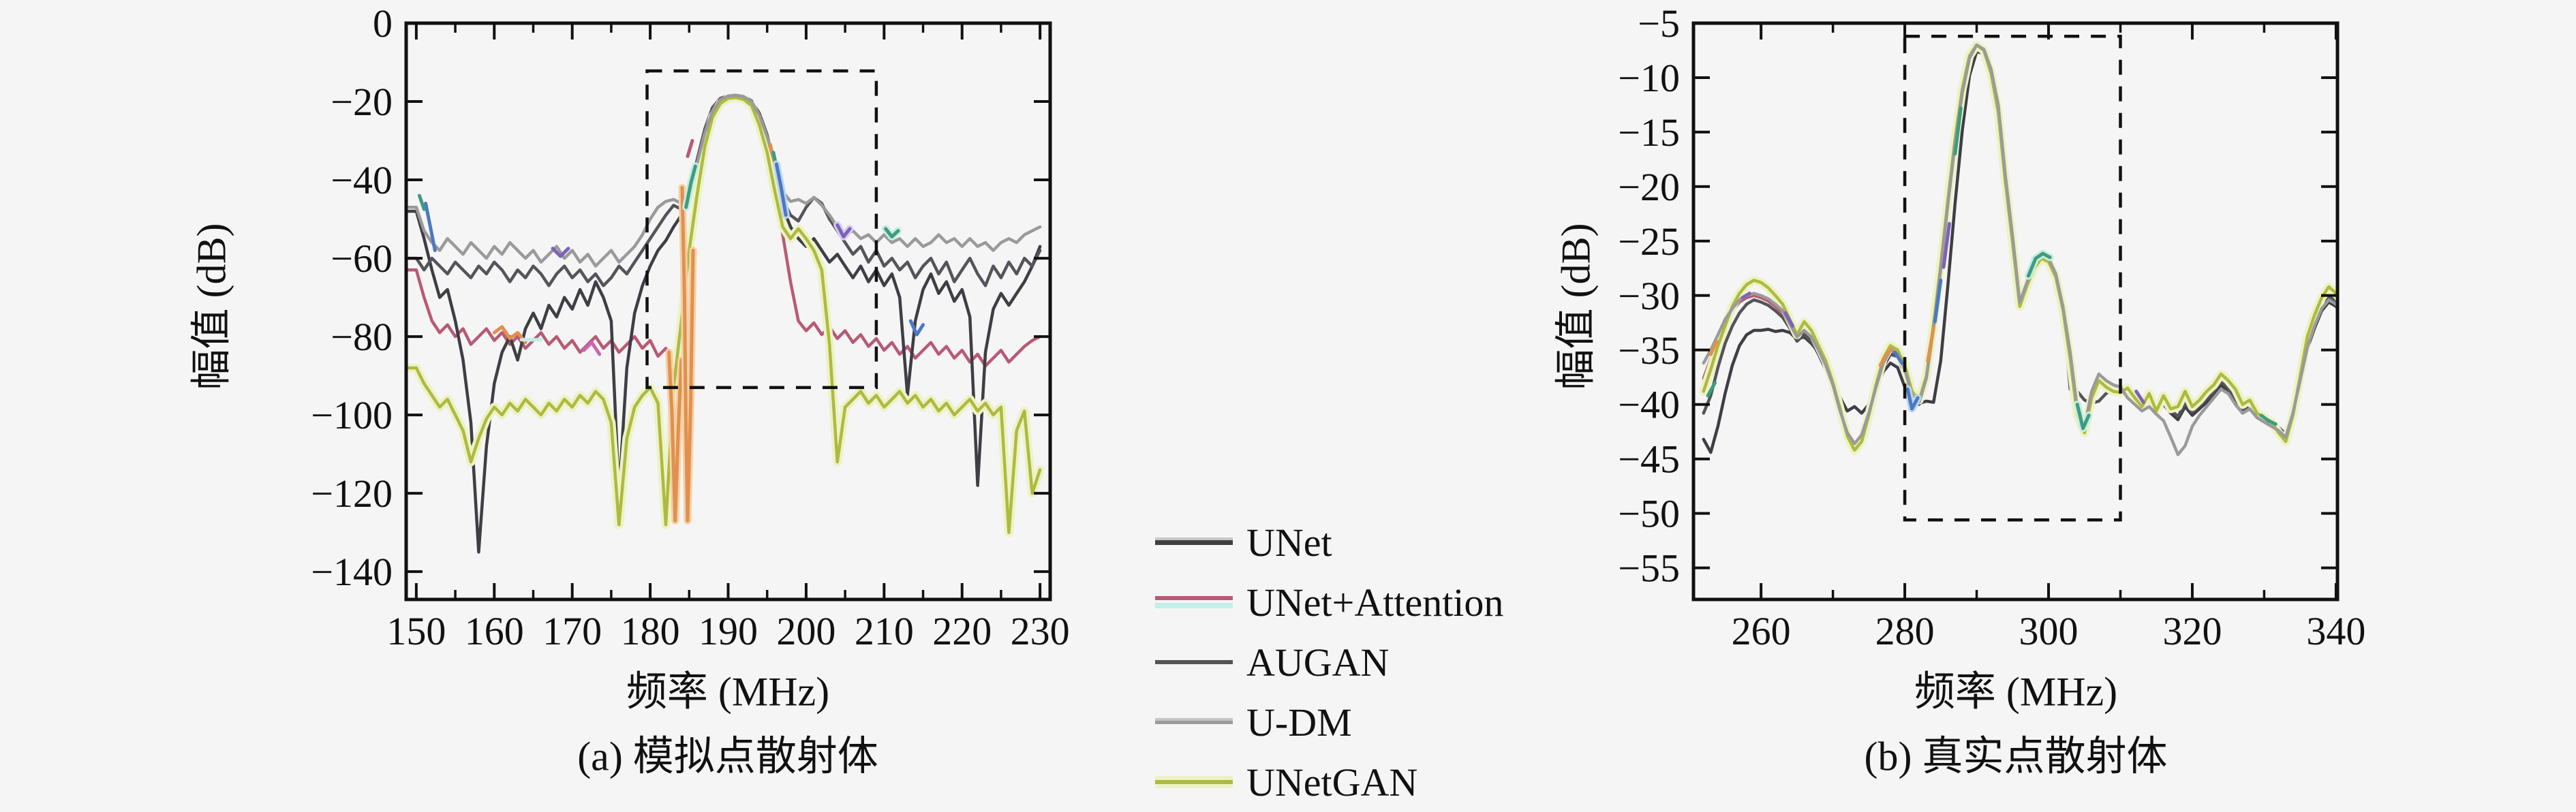 The image size is (2576, 812). I want to click on legend-item-AUGAN: AUGAN, so click(1329, 662).